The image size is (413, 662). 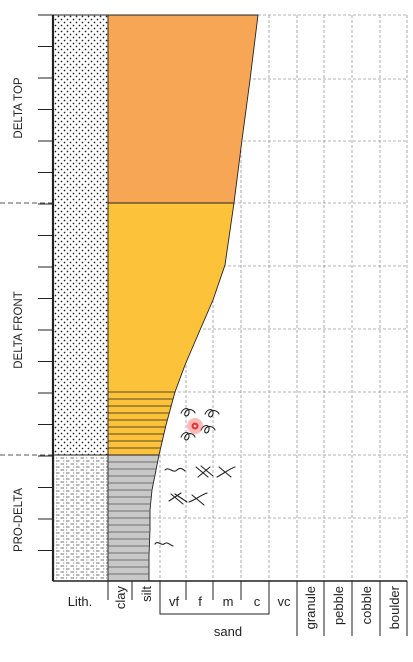 I want to click on lithology-sand, so click(x=80, y=235).